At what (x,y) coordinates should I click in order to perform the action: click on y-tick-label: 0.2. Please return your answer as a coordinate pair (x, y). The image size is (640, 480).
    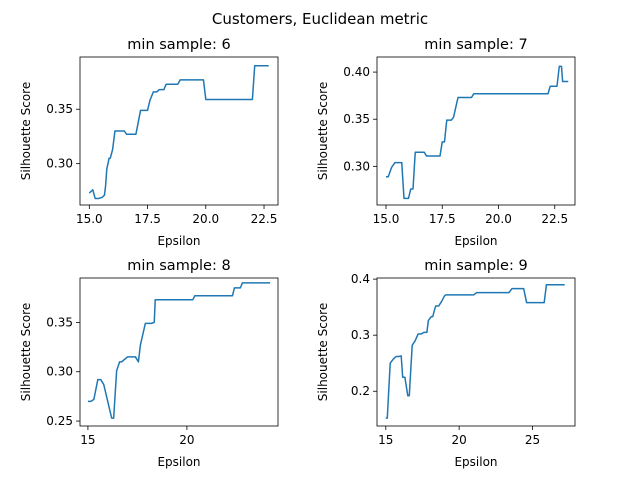
    Looking at the image, I should click on (360, 391).